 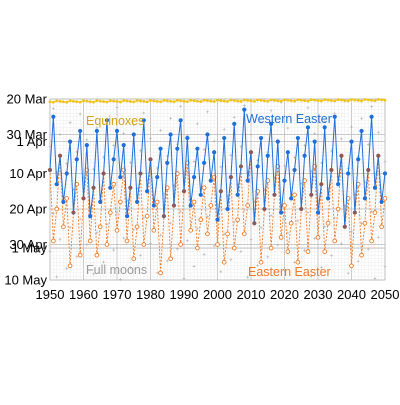 I want to click on y-tick-label: 30 Apr, so click(x=28, y=244).